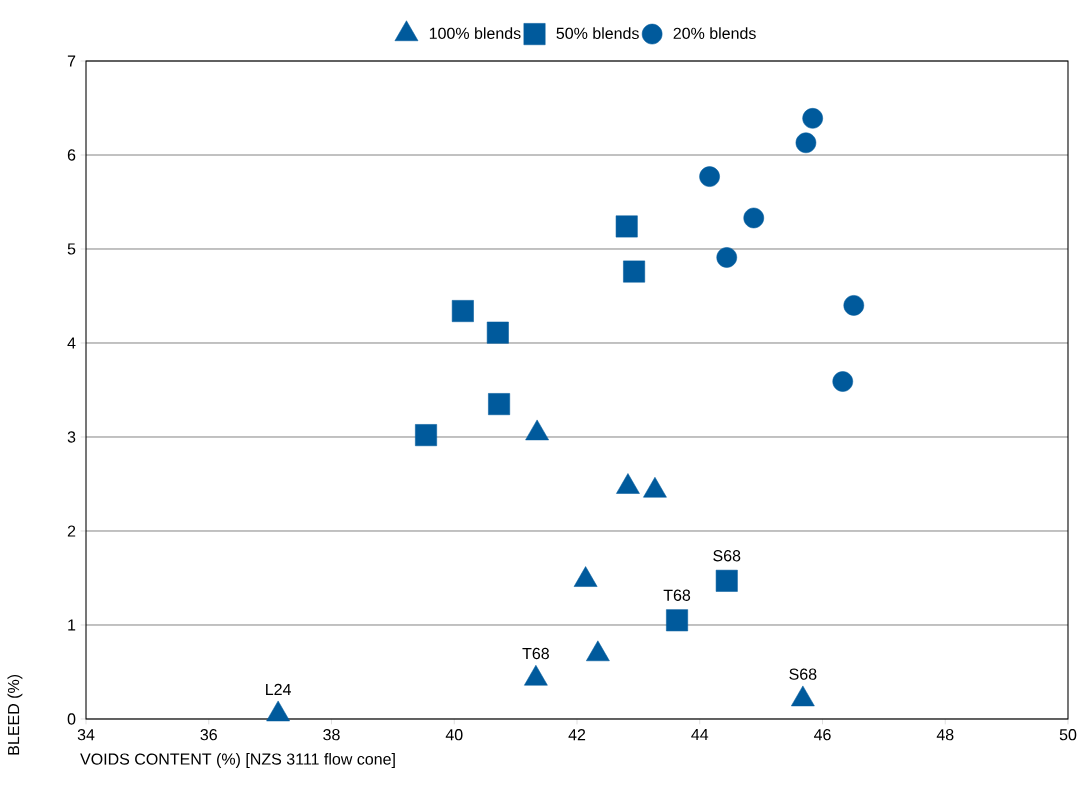  I want to click on x-tick-label: 38, so click(331, 735).